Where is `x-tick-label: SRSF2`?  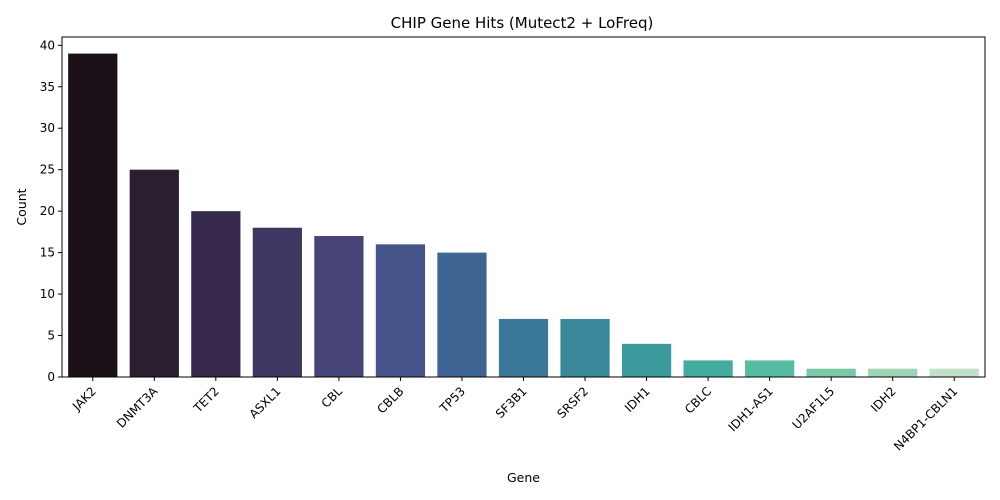
x-tick-label: SRSF2 is located at coordinates (572, 402).